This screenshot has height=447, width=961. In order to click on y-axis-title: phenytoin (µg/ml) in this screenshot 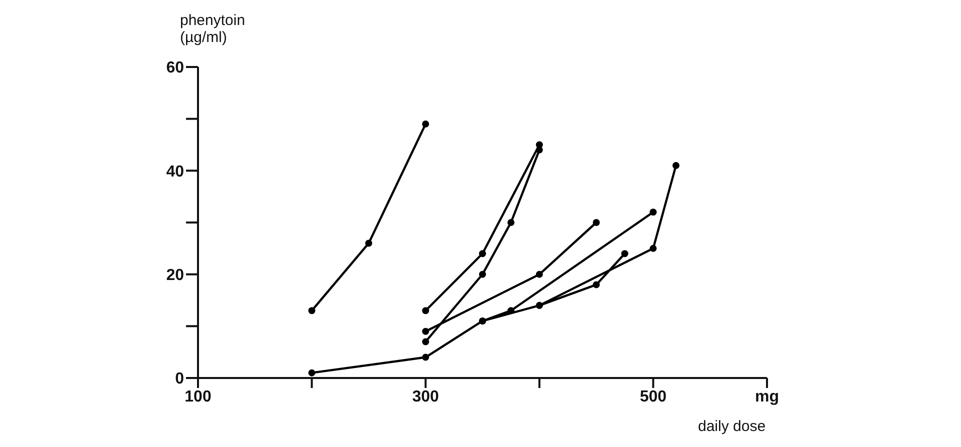, I will do `click(213, 29)`.